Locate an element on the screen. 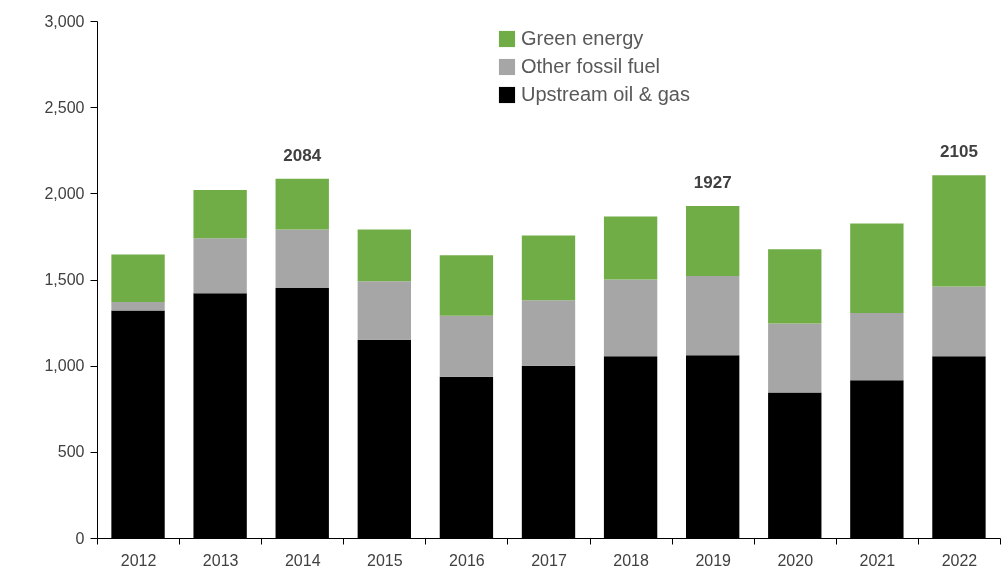 The image size is (1004, 582). y-tick-label: 500 is located at coordinates (71, 452).